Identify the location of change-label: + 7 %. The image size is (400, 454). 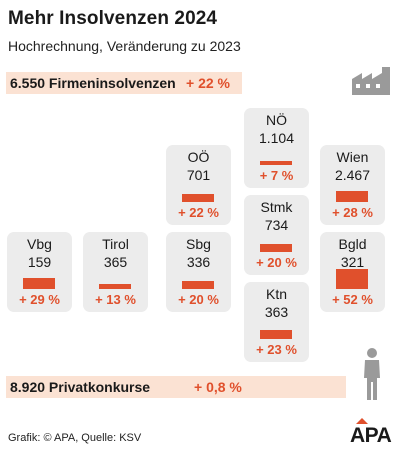
(276, 175).